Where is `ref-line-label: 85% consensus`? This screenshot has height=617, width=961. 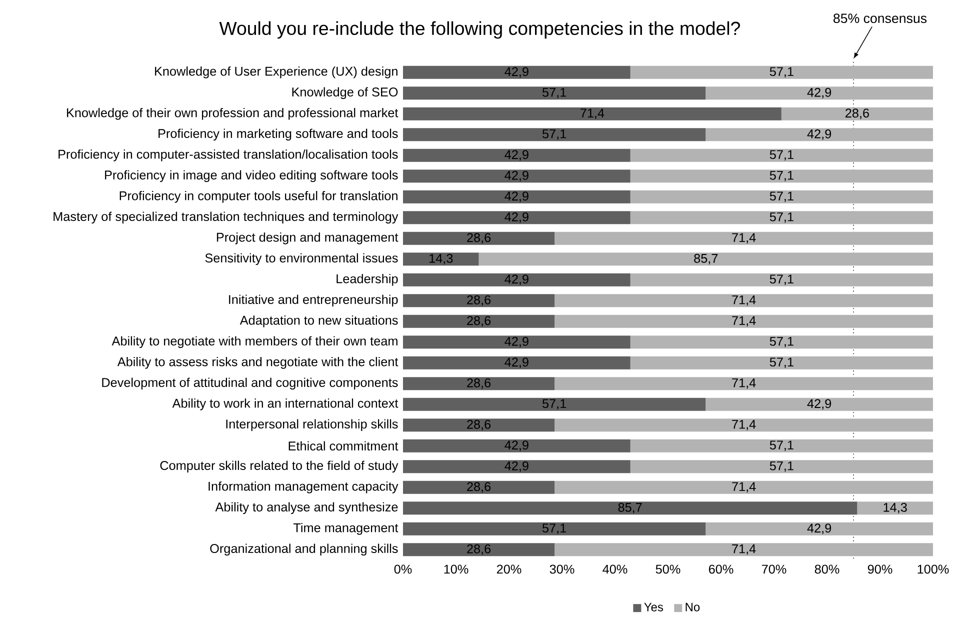 ref-line-label: 85% consensus is located at coordinates (880, 19).